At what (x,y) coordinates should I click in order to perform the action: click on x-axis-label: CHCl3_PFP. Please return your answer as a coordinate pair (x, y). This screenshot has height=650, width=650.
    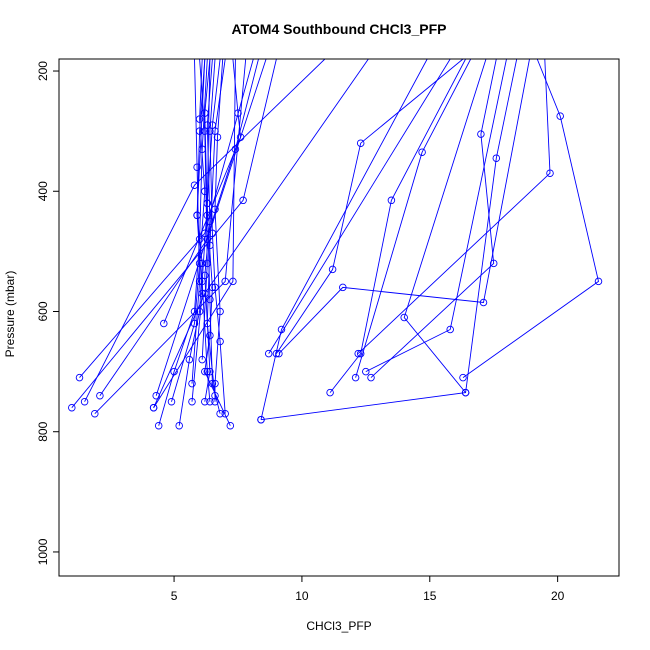
    Looking at the image, I should click on (338, 626).